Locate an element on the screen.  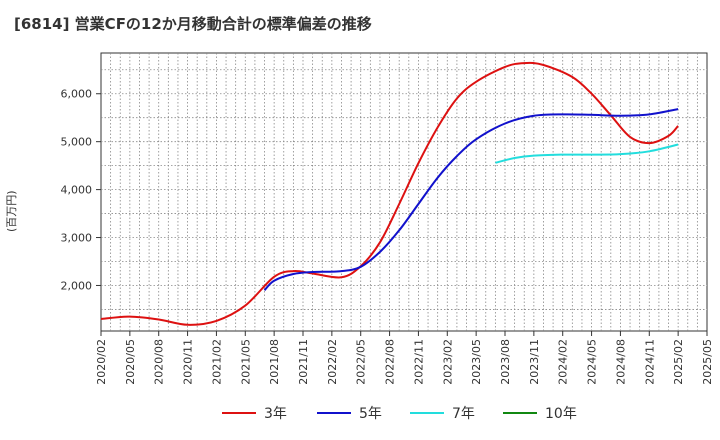
x-tick-label: 2023/02 is located at coordinates (447, 362).